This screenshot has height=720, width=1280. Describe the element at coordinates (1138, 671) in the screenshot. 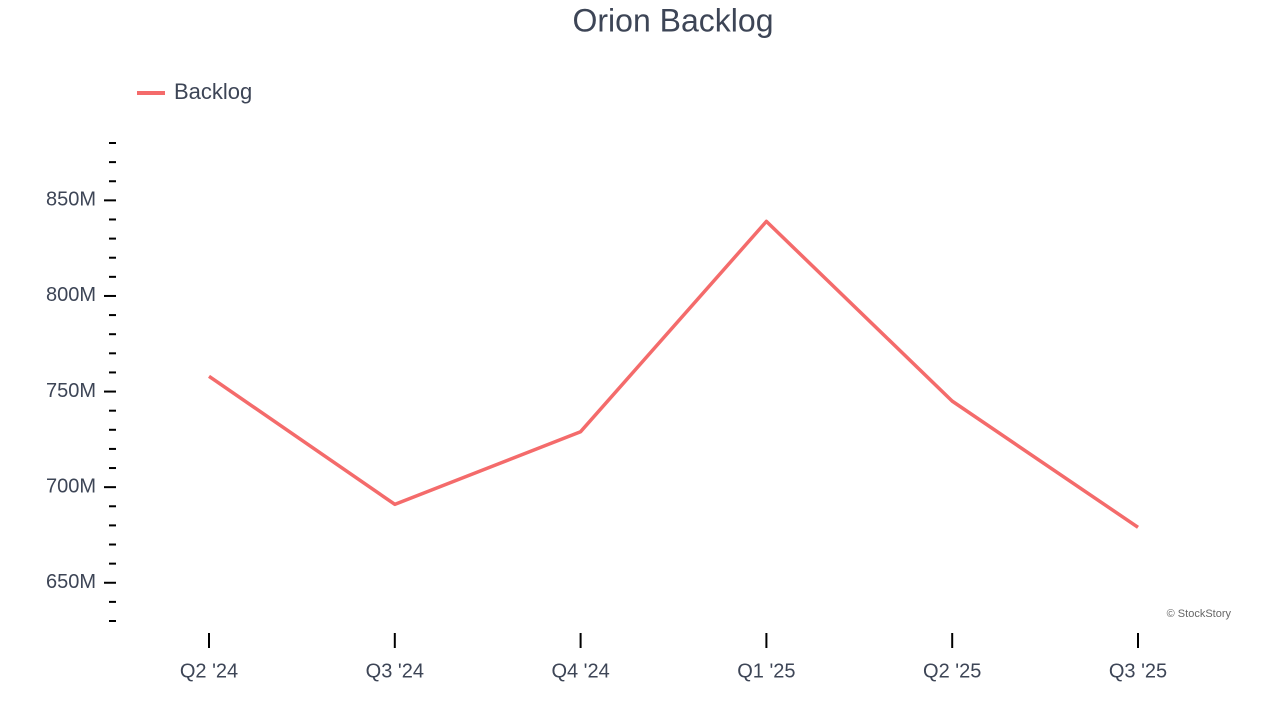

I see `x-tick-label: Q3 '25` at that location.